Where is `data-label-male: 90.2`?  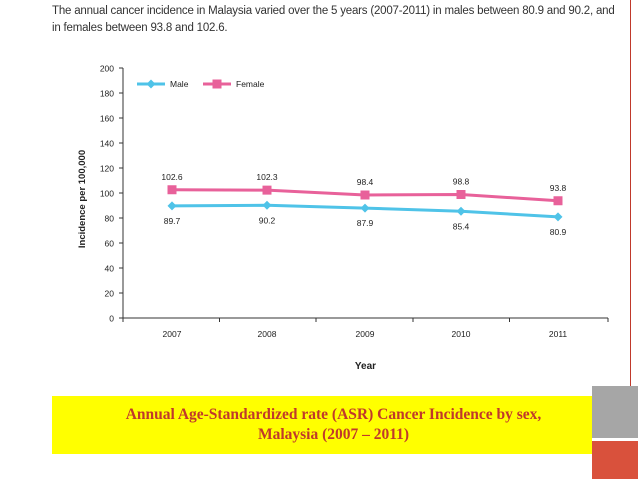
data-label-male: 90.2 is located at coordinates (267, 220).